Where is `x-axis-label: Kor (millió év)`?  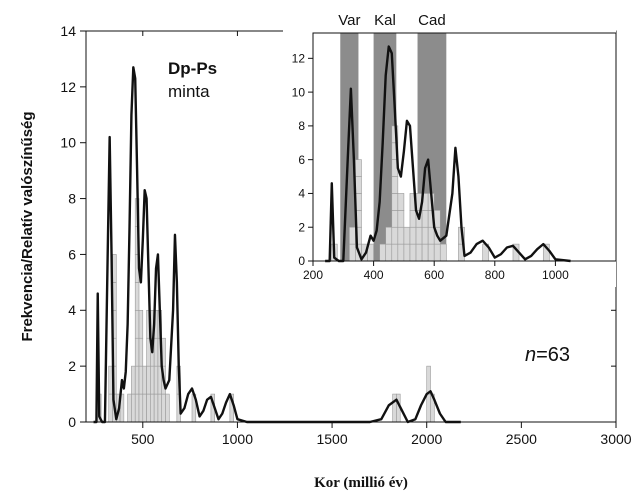
x-axis-label: Kor (millió év) is located at coordinates (361, 483).